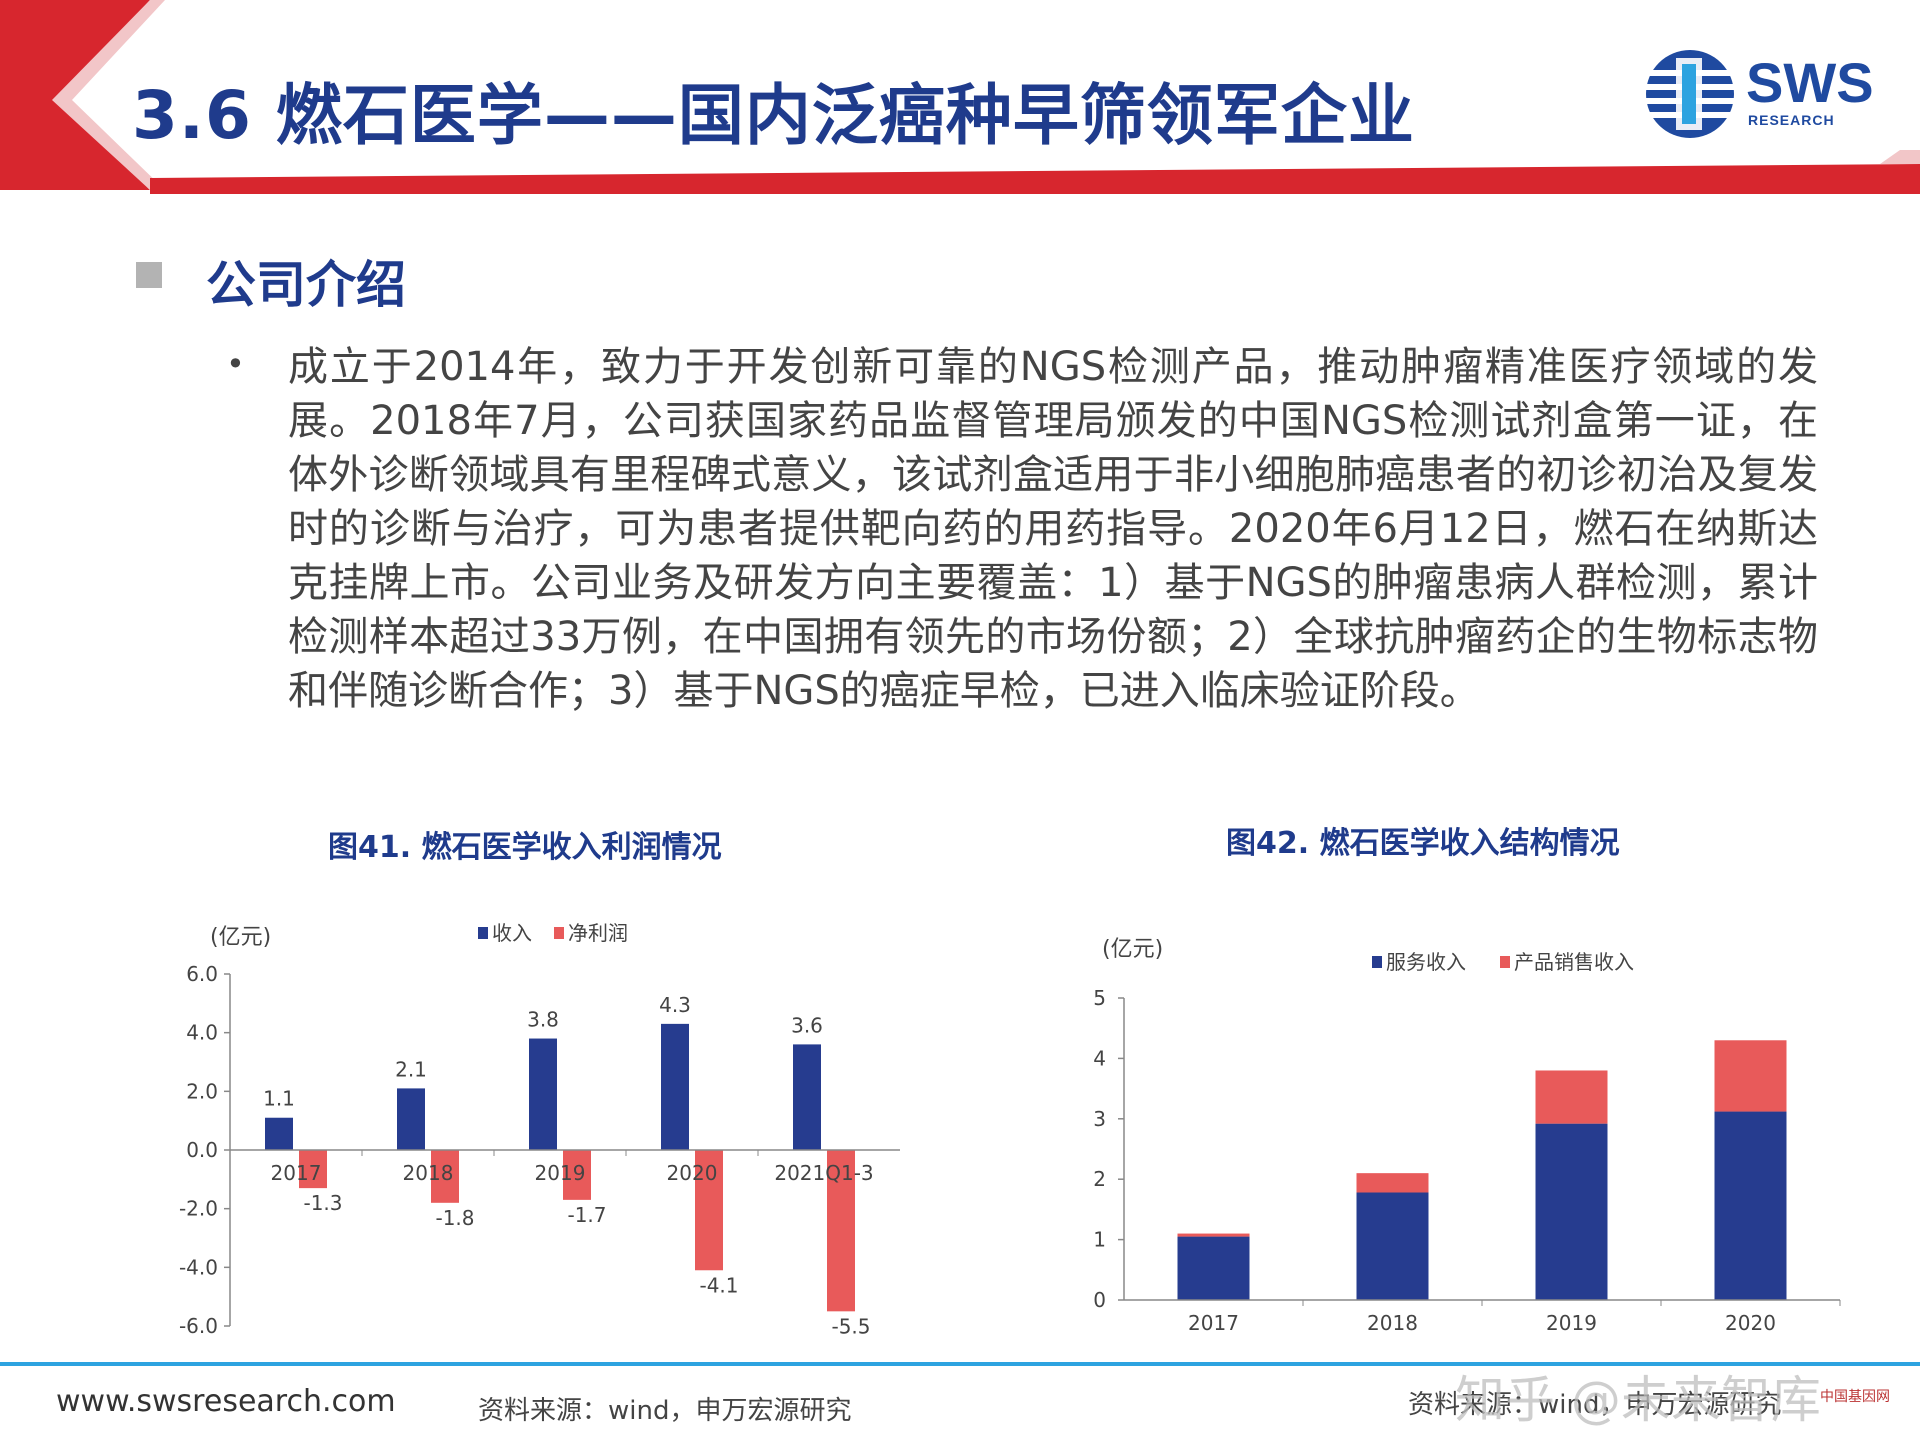 The height and width of the screenshot is (1440, 1920). What do you see at coordinates (202, 1033) in the screenshot?
I see `y-tick-label: 4.0` at bounding box center [202, 1033].